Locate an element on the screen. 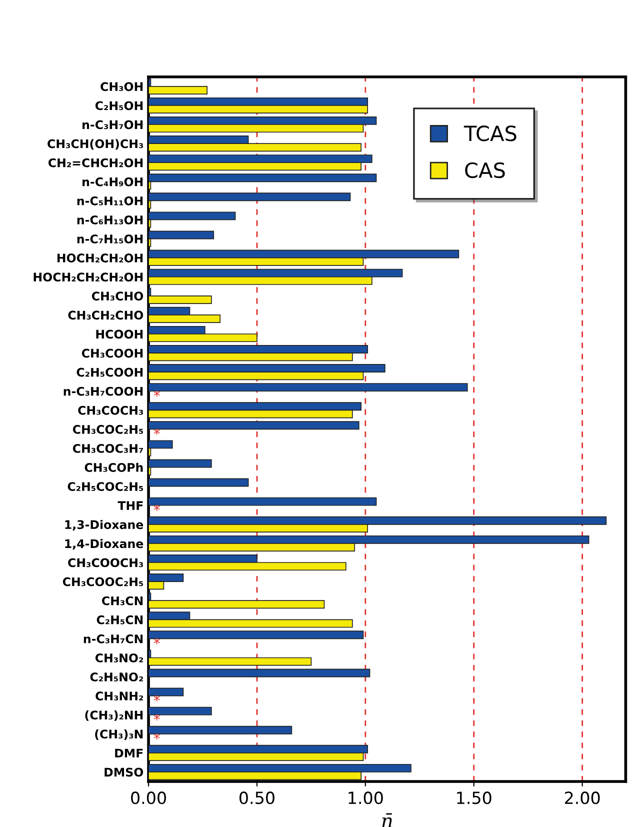 This screenshot has height=827, width=632. y-tick-label: n-C₃H₇OH is located at coordinates (112, 125).